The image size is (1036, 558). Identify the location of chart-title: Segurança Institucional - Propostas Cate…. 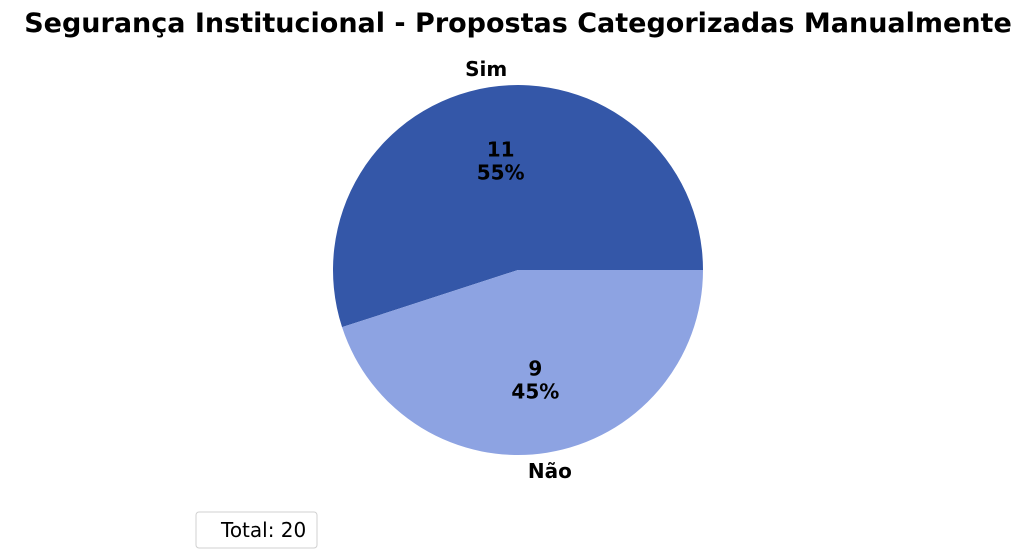
(518, 23).